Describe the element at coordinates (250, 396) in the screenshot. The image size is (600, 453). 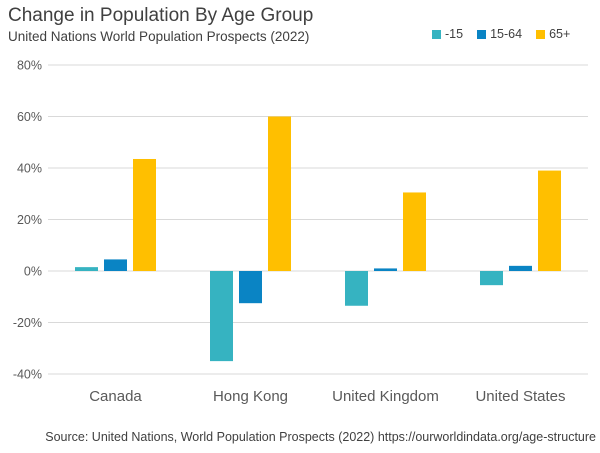
I see `x-tick-label: Hong Kong` at that location.